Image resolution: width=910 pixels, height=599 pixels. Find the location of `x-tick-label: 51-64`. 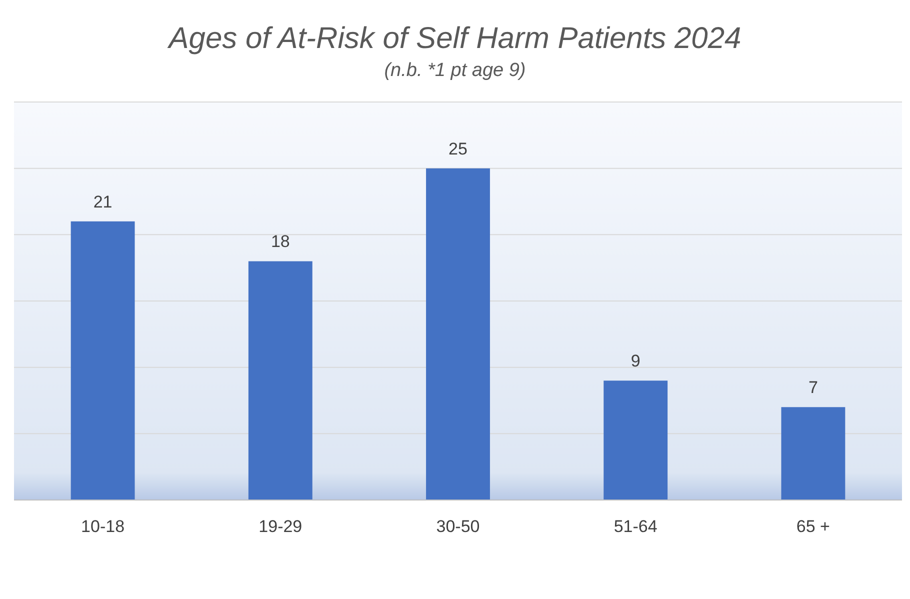

x-tick-label: 51-64 is located at coordinates (636, 526).